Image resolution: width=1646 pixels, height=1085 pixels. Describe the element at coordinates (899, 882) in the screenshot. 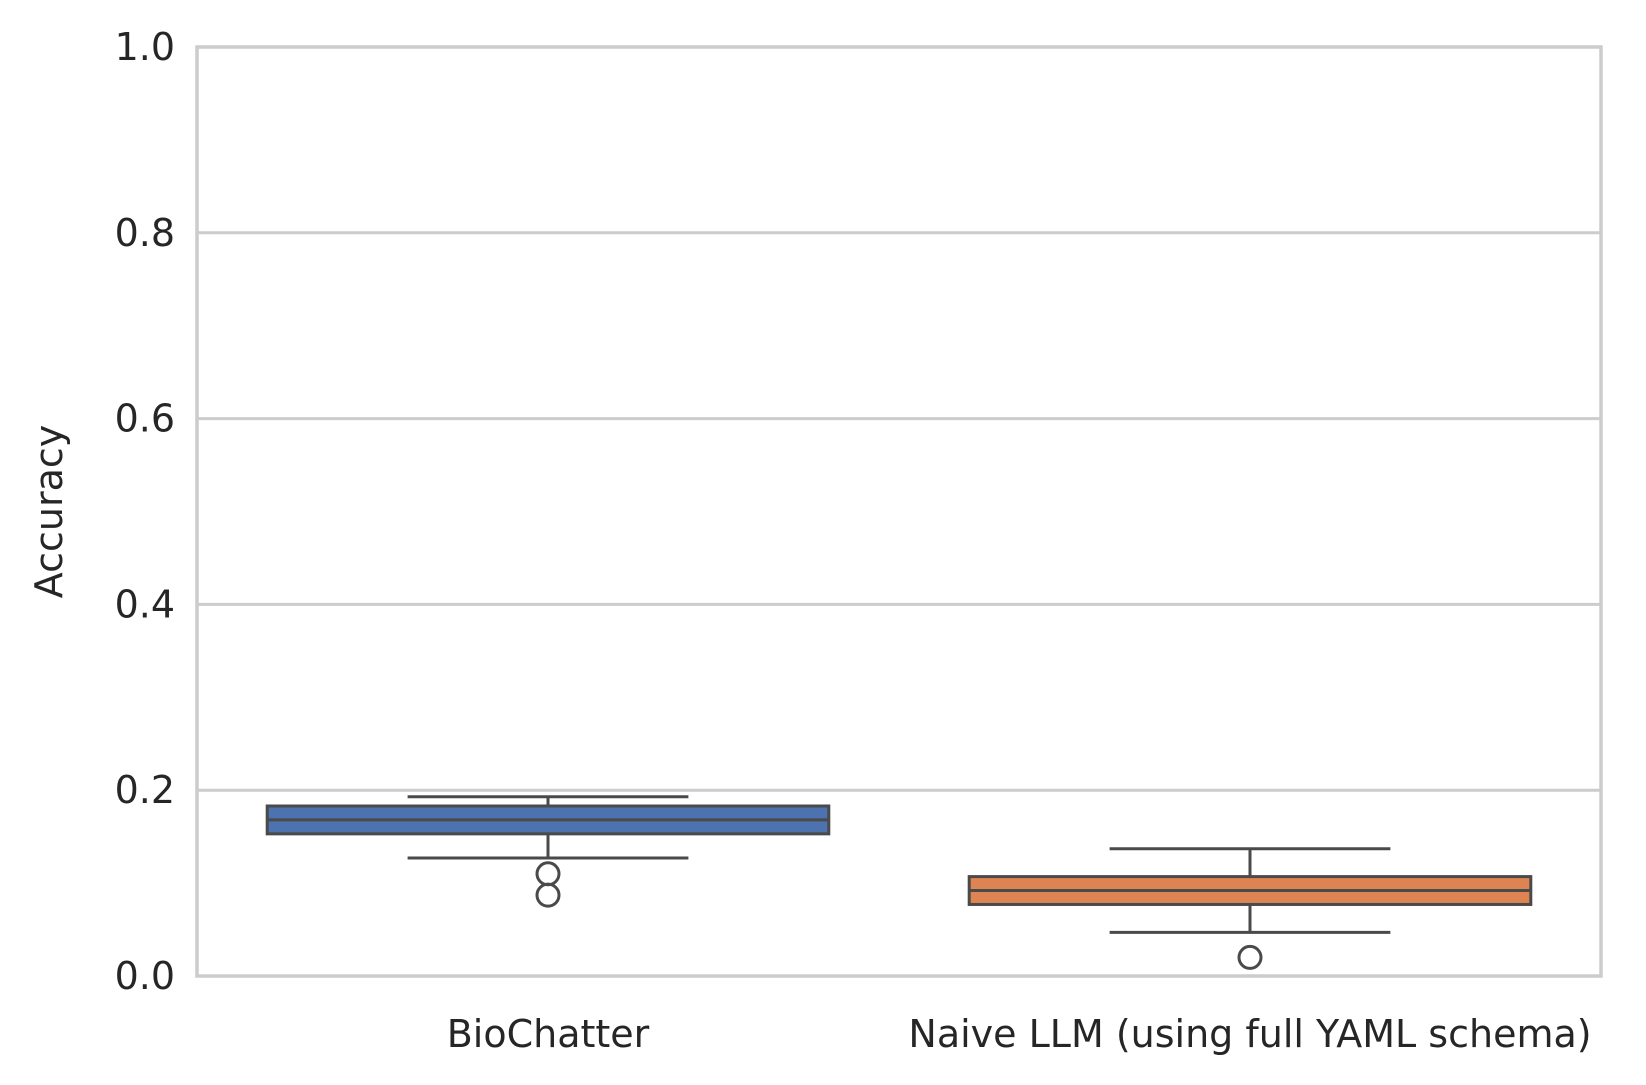

I see `box-series` at that location.